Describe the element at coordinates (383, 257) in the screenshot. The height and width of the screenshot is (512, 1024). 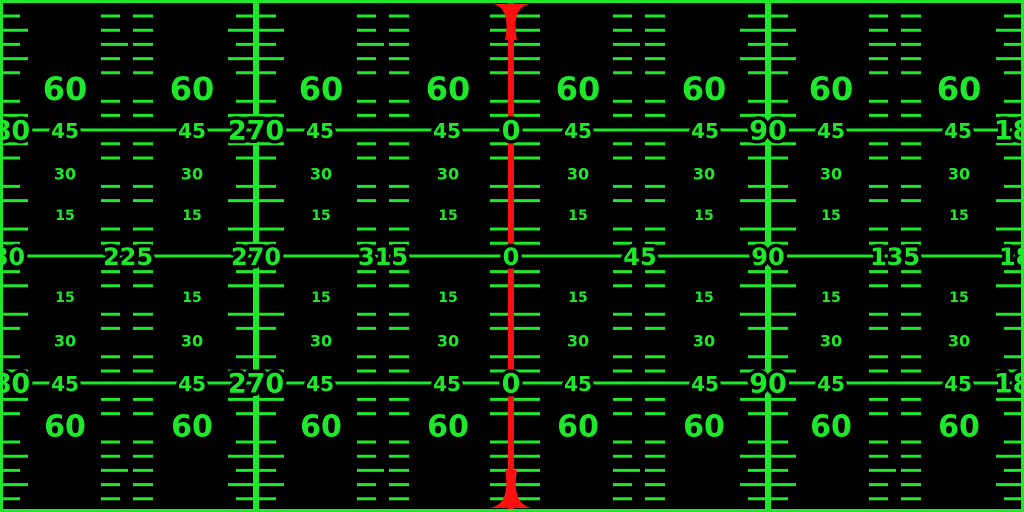
I see `scale-label: 315` at that location.